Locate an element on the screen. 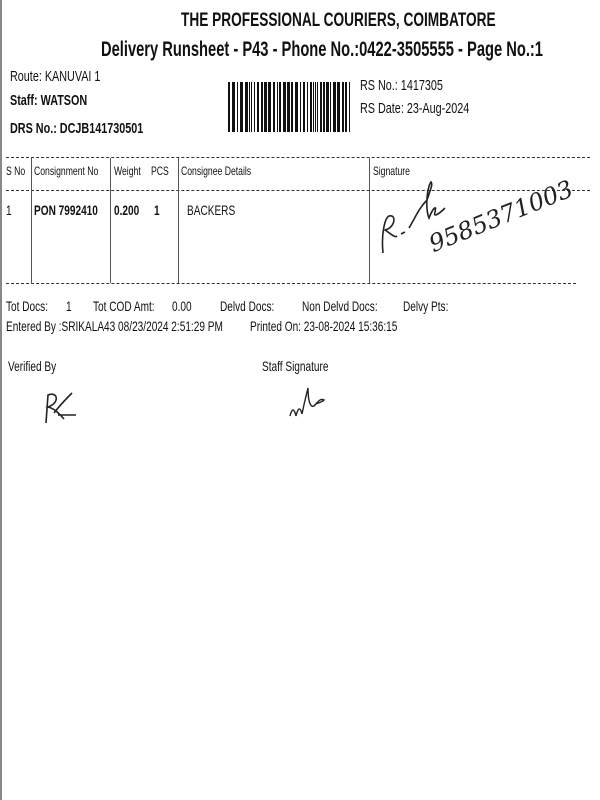  cell-pcs: 1 is located at coordinates (157, 210).